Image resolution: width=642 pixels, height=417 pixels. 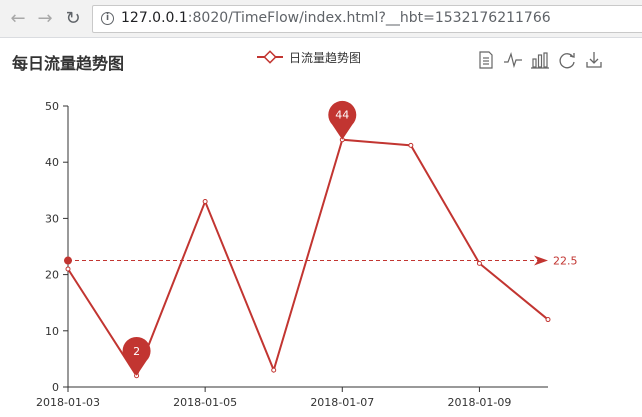 I want to click on mark-point-label-min: 2, so click(x=136, y=351).